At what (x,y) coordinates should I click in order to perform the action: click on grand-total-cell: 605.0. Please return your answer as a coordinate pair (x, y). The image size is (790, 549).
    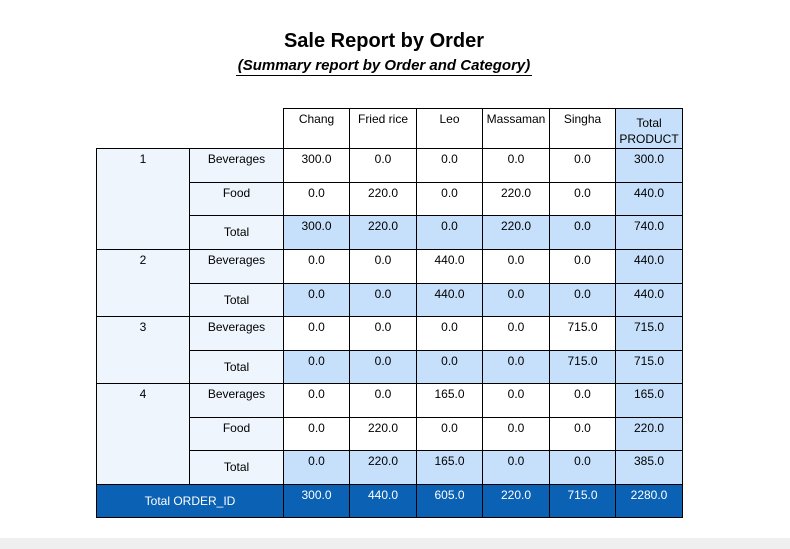
    Looking at the image, I should click on (449, 501).